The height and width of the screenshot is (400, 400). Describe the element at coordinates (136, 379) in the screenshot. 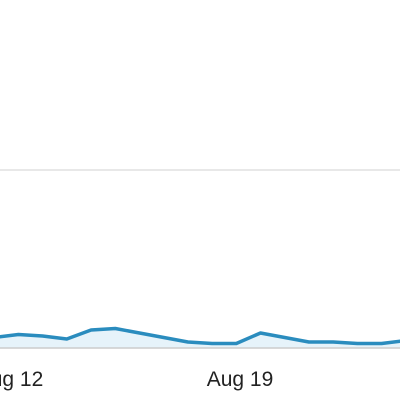

I see `x-tick-labels: Aug 12 Aug 19` at that location.